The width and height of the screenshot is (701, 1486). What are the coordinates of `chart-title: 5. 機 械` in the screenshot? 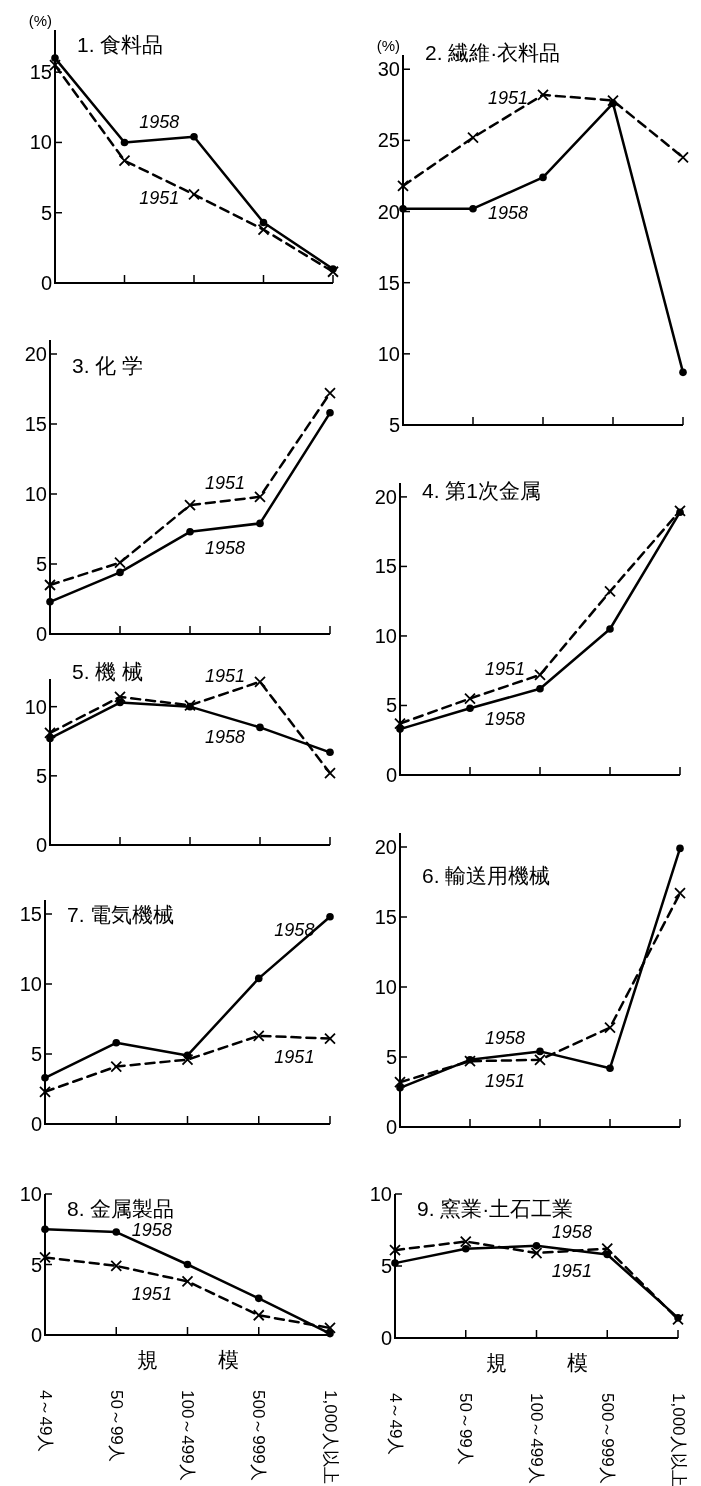 It's located at (108, 671).